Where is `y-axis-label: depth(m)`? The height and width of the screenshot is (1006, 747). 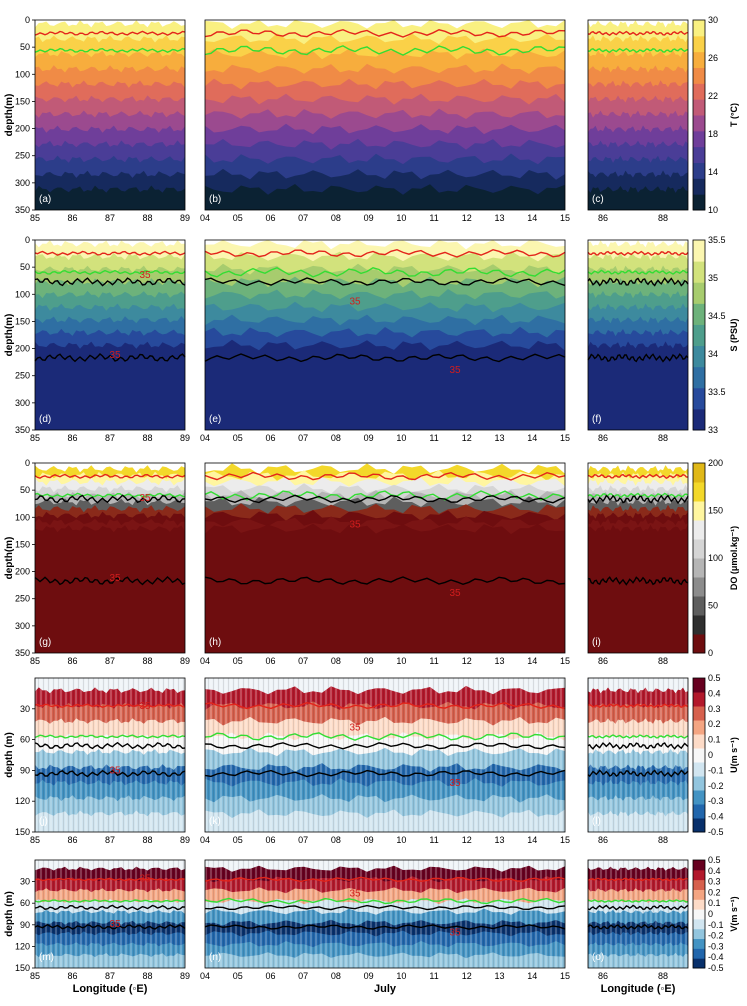 y-axis-label: depth(m) is located at coordinates (9, 115).